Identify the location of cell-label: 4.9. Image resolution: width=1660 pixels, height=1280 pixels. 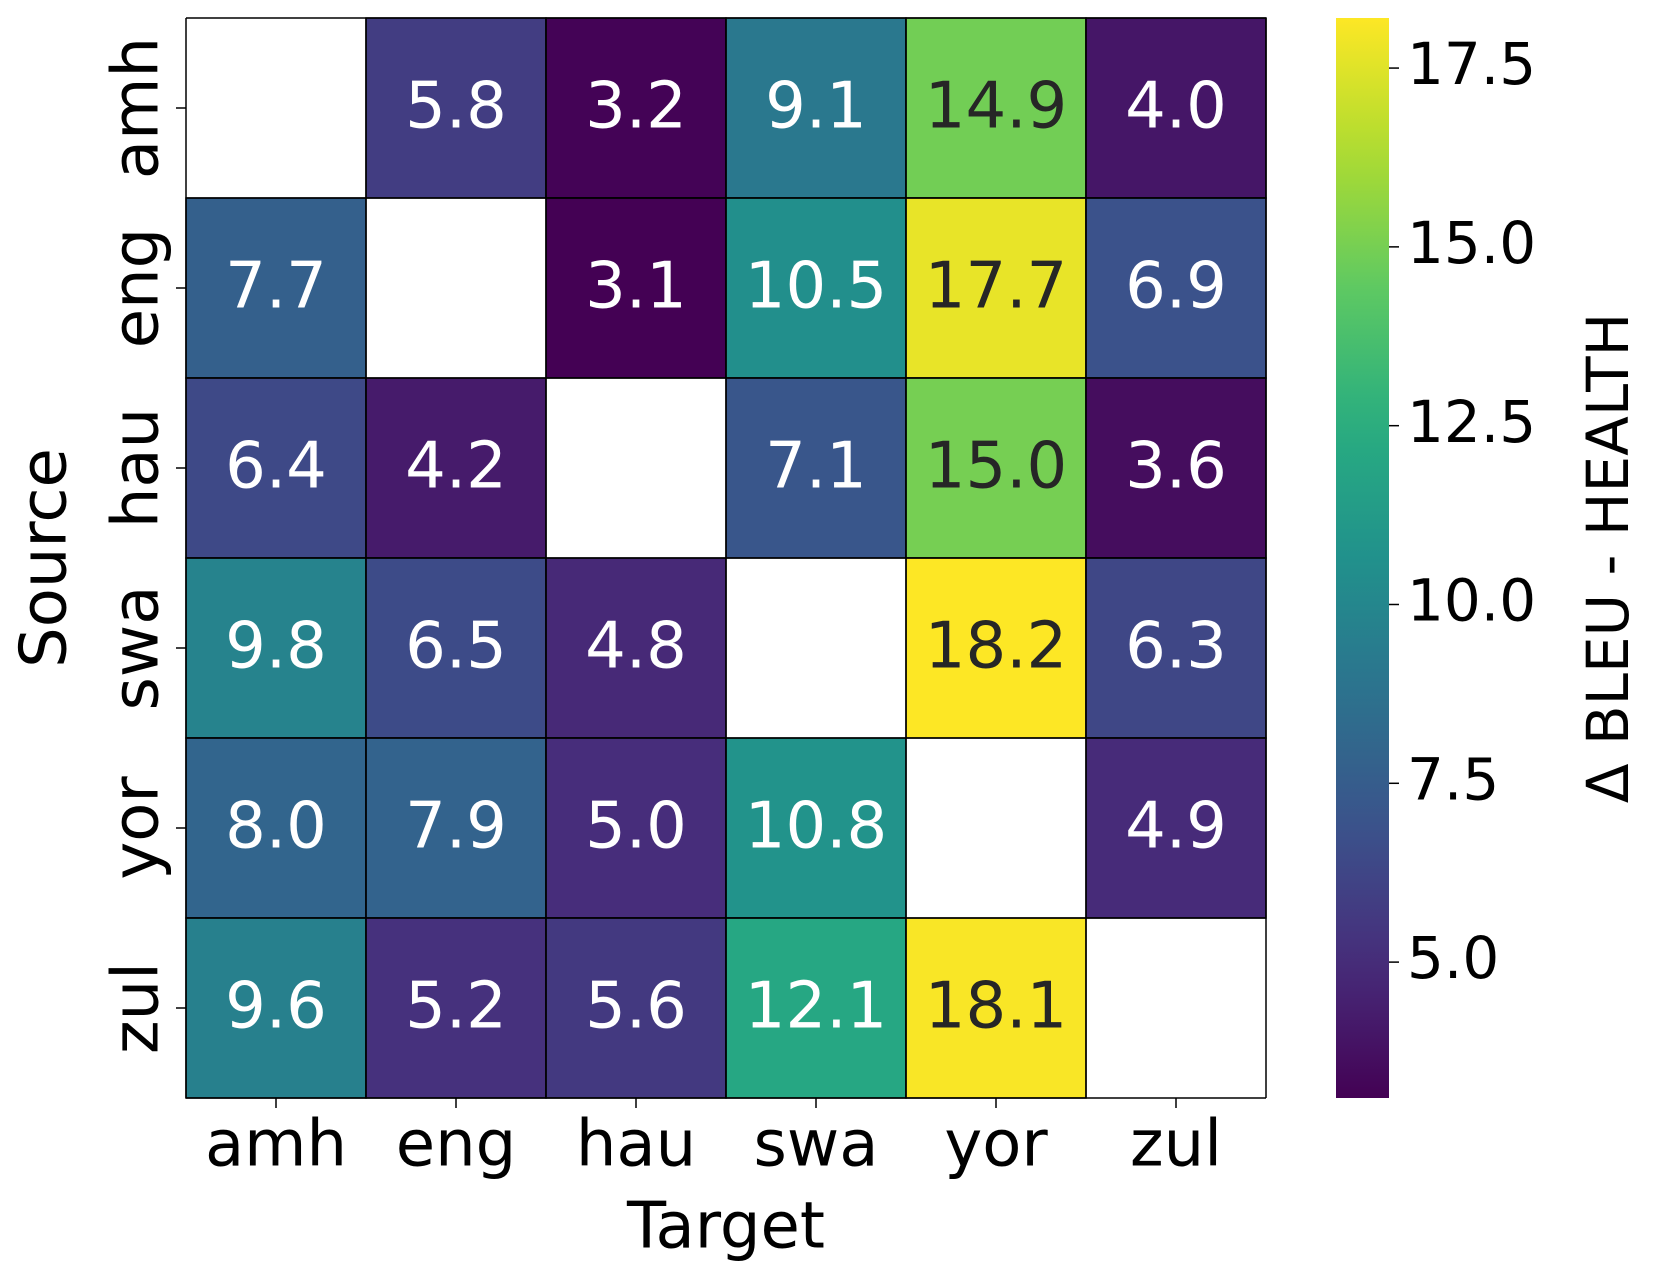
(1176, 827).